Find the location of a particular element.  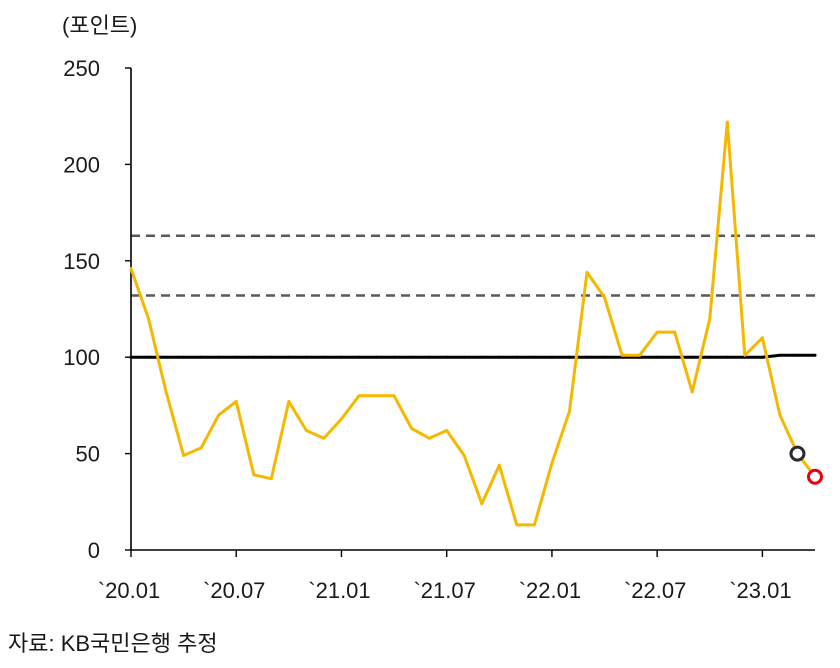

y-axis-unit-label: (포인트) is located at coordinates (99, 25).